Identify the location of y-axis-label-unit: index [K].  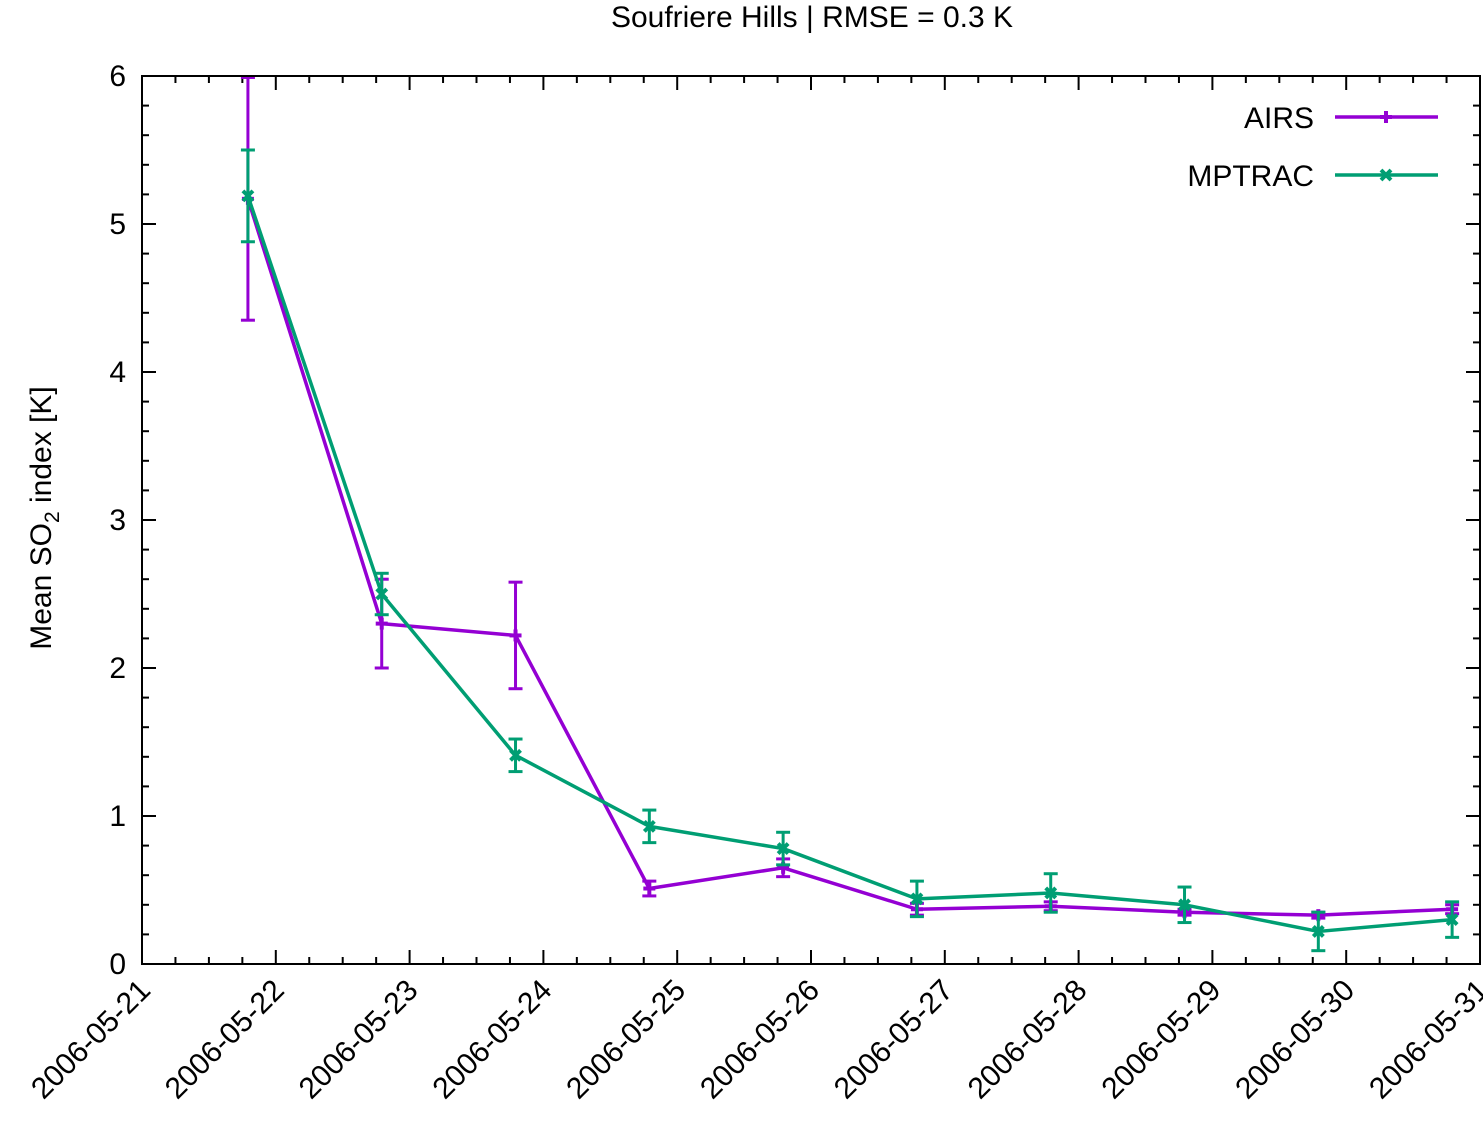
(41, 448).